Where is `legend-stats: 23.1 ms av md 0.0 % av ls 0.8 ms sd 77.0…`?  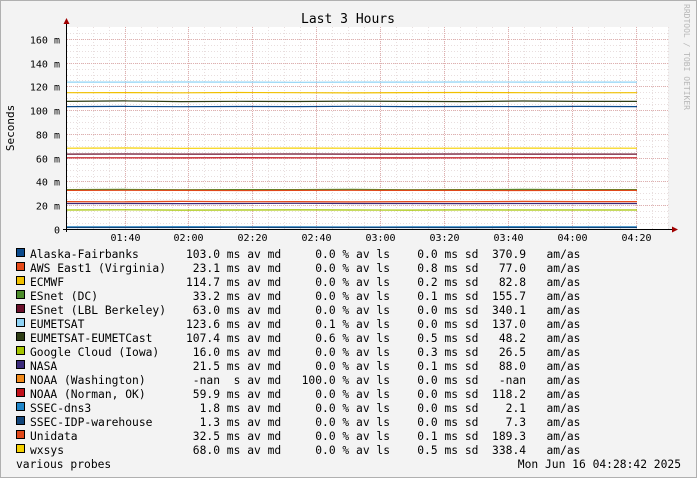
legend-stats: 23.1 ms av md 0.0 % av ls 0.8 ms sd 77.0… is located at coordinates (383, 268).